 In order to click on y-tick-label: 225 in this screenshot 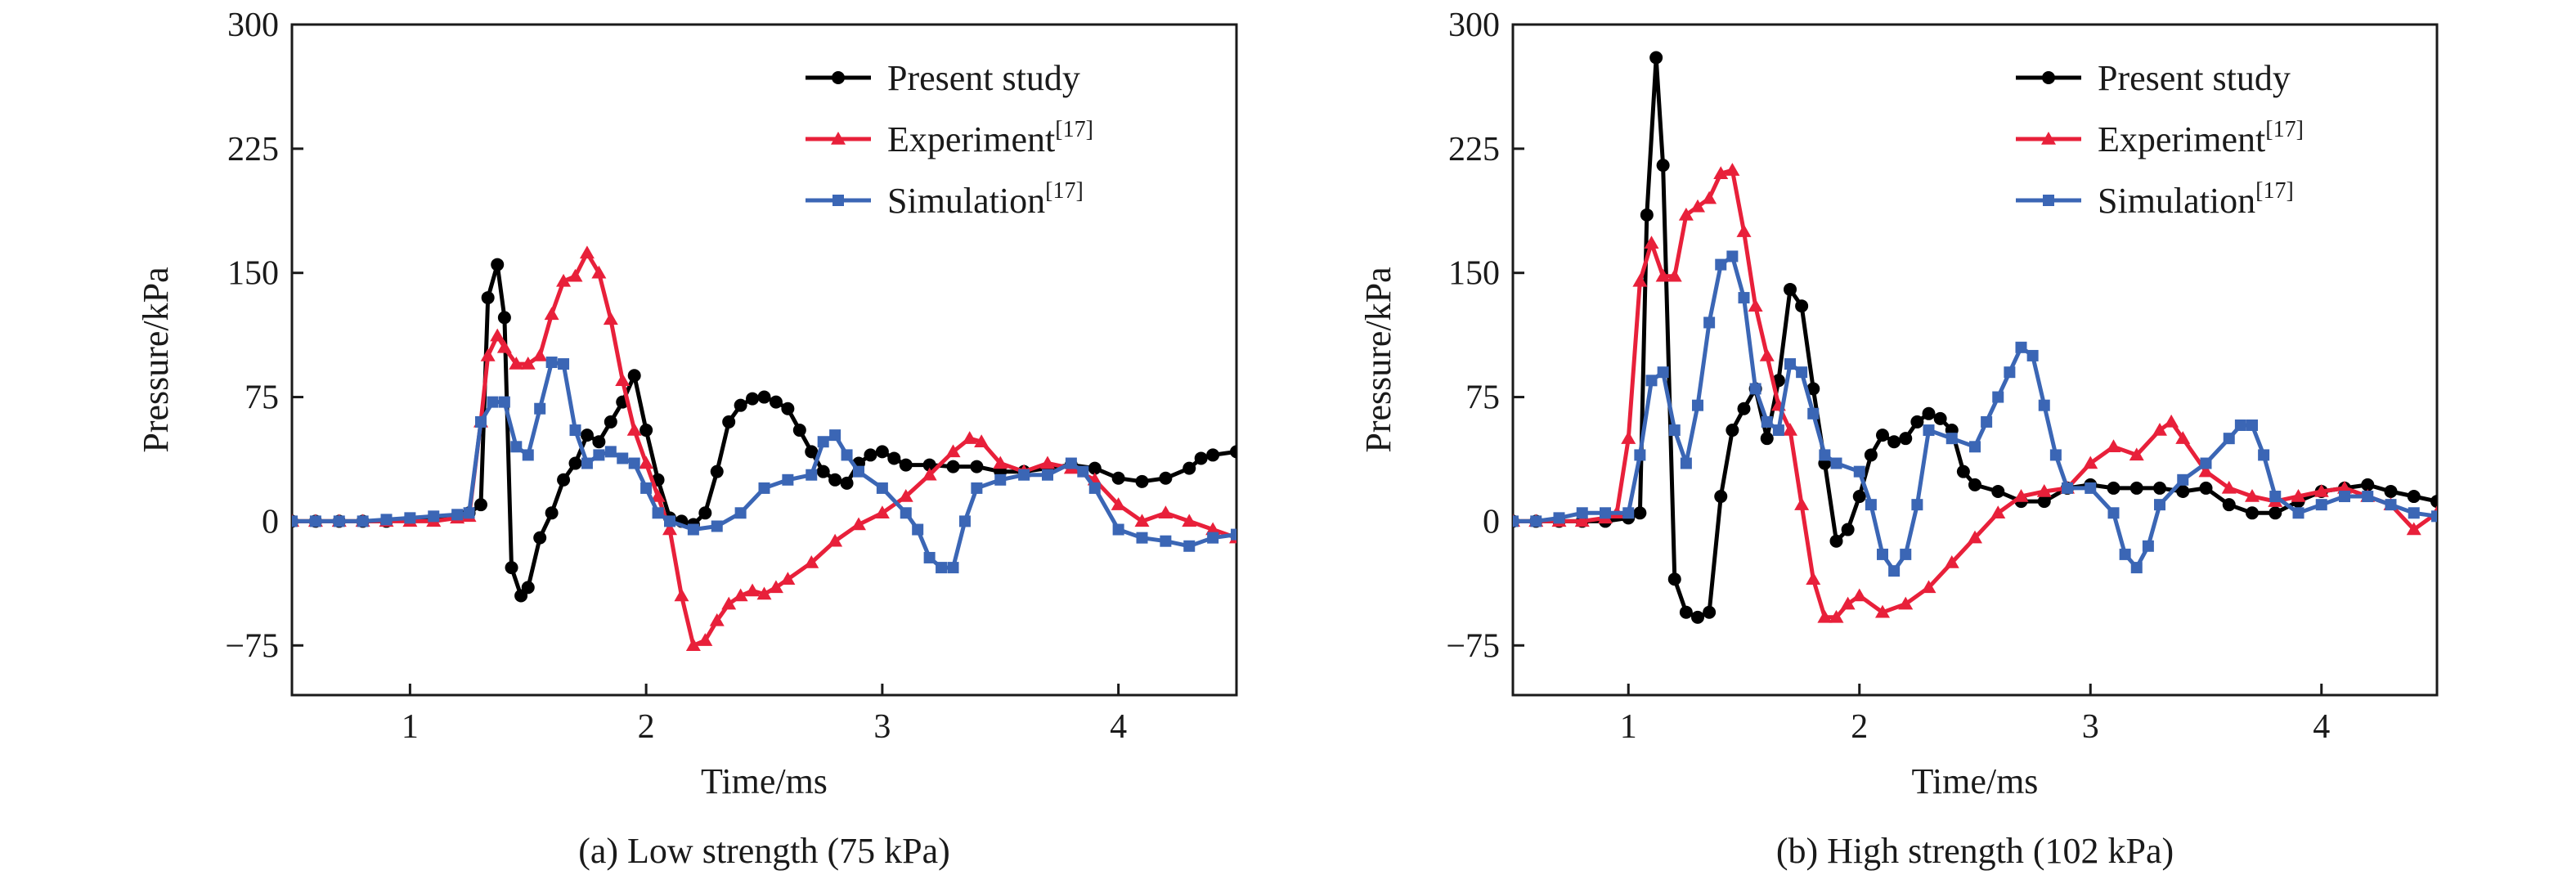, I will do `click(1474, 150)`.